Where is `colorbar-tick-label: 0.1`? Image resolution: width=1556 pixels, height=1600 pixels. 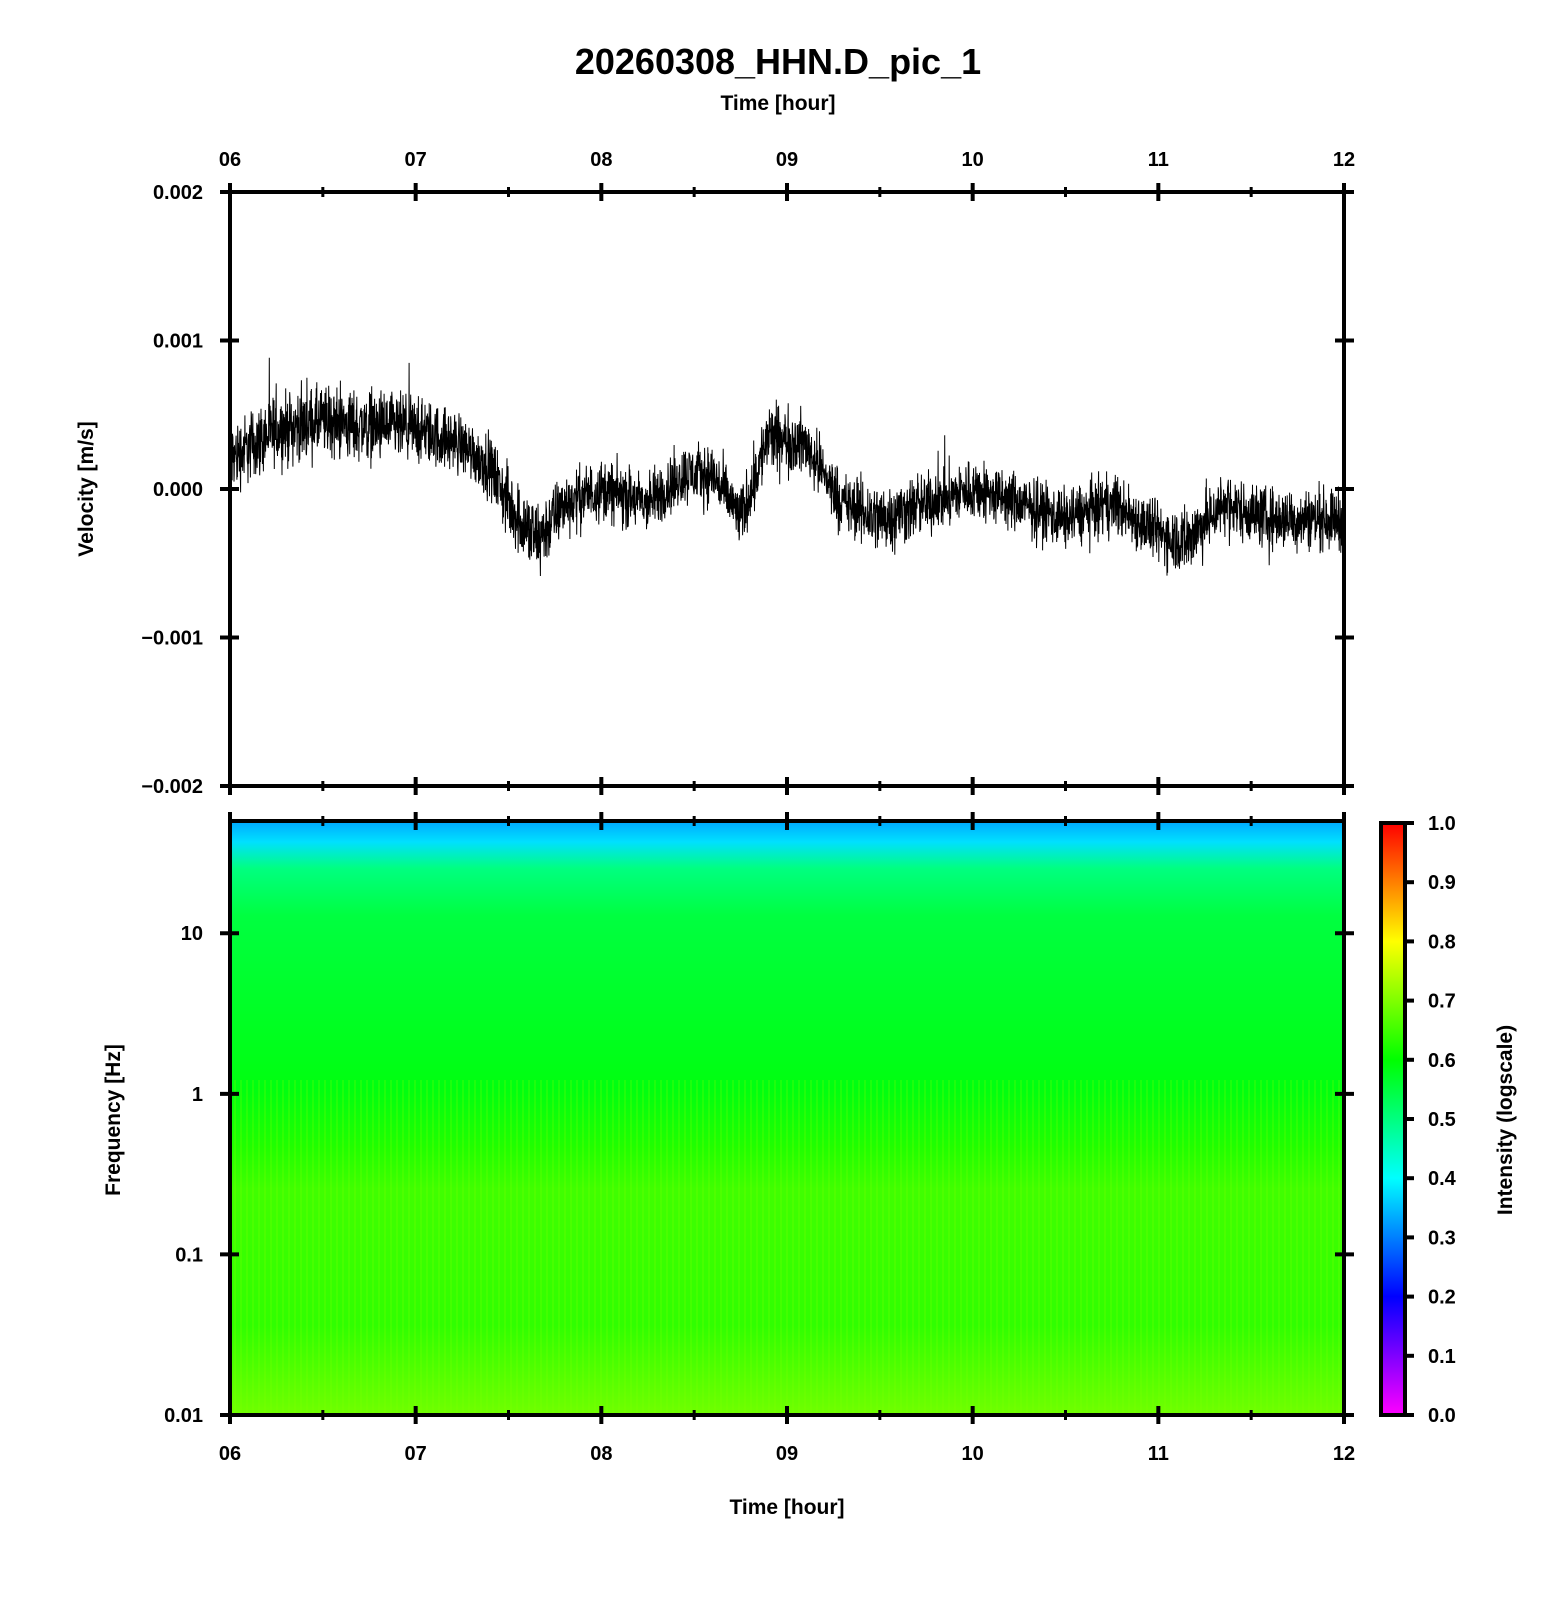
colorbar-tick-label: 0.1 is located at coordinates (1442, 1357).